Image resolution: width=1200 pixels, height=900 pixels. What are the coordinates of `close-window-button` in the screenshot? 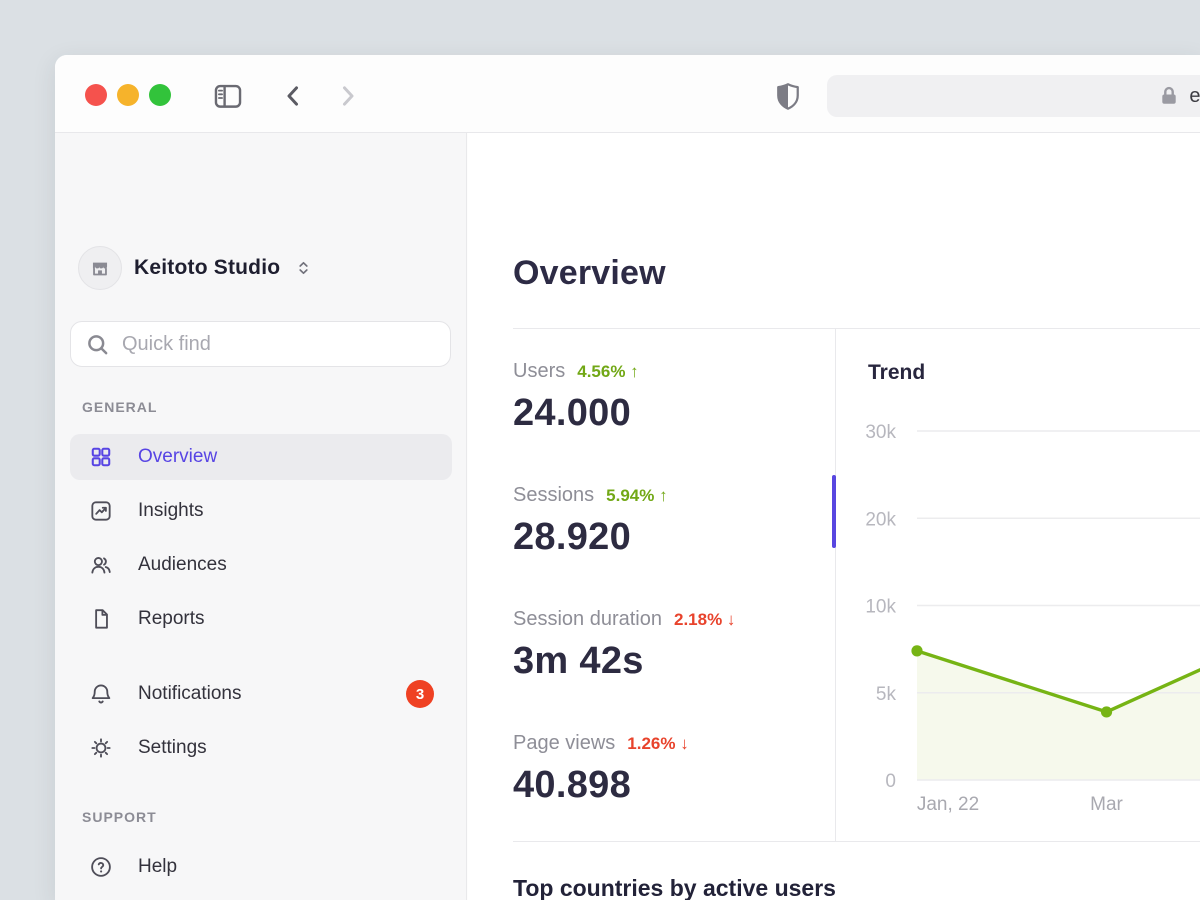 It's located at (96, 95).